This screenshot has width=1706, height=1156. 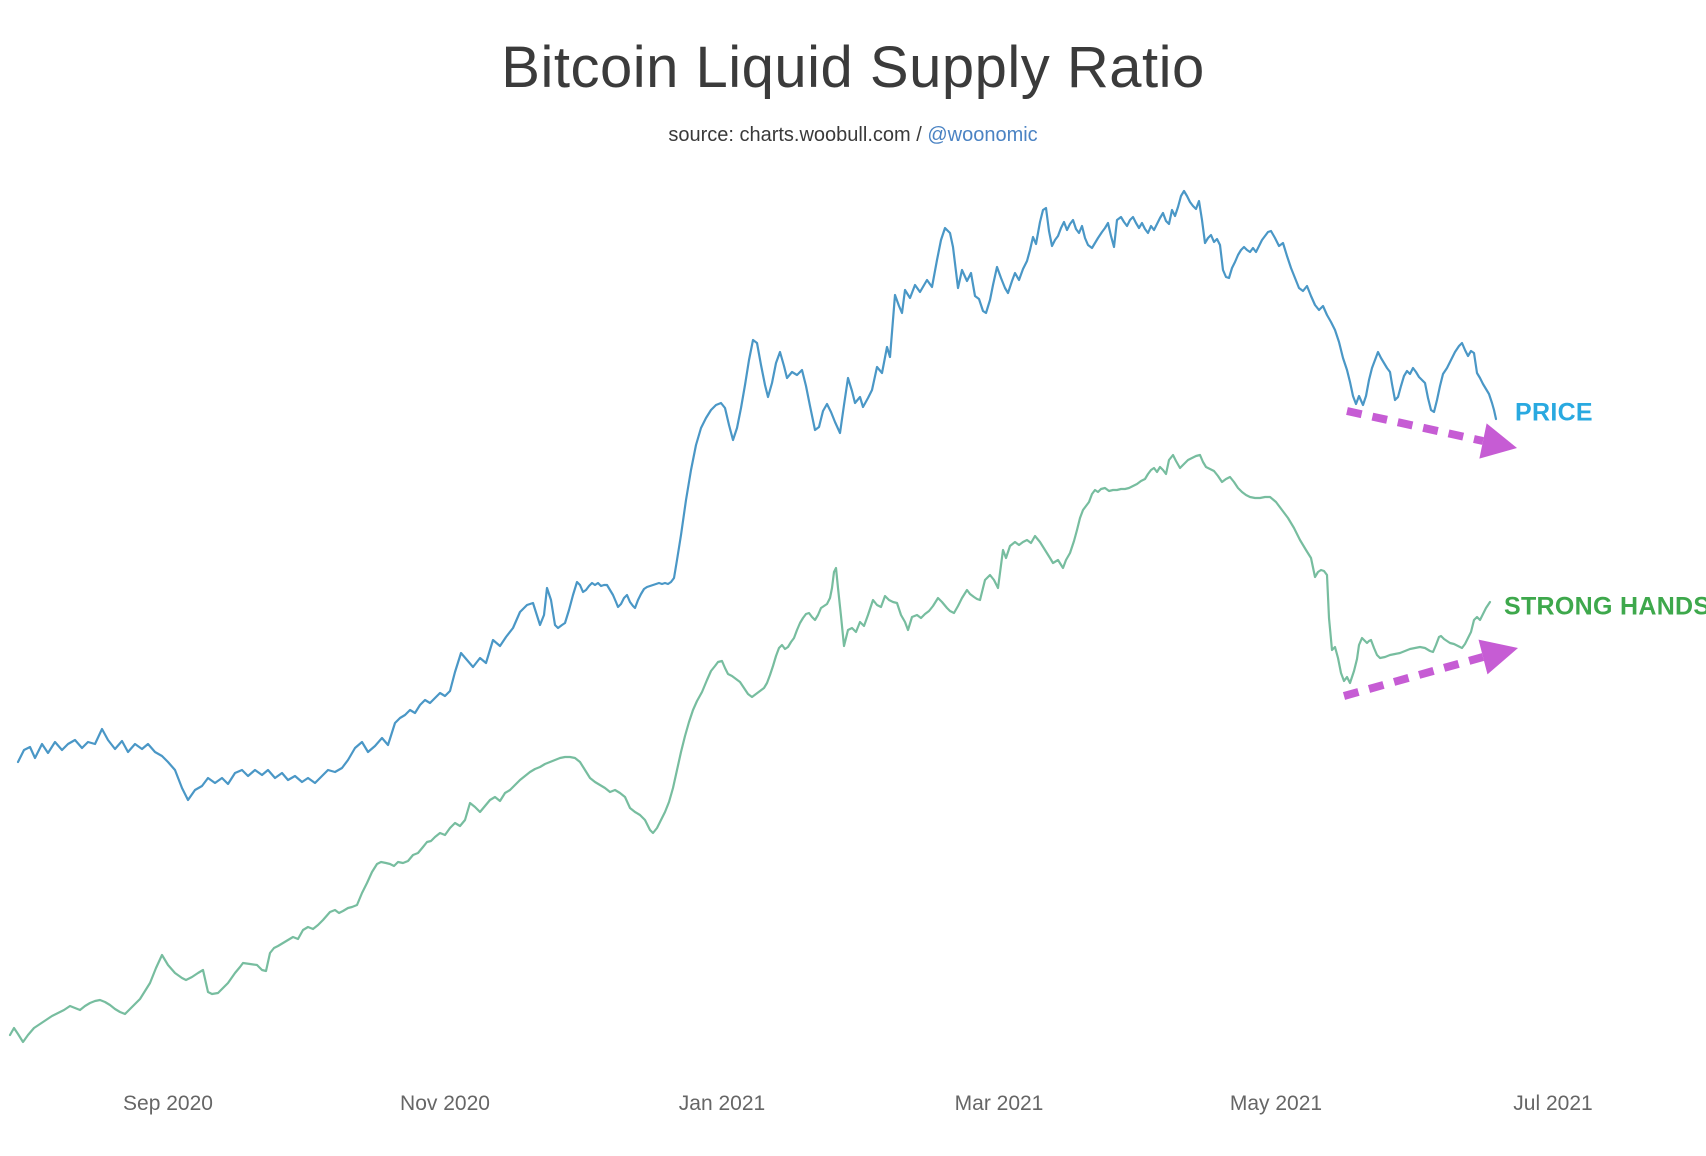 I want to click on page-title: Bitcoin Liquid Supply Ratio, so click(x=853, y=67).